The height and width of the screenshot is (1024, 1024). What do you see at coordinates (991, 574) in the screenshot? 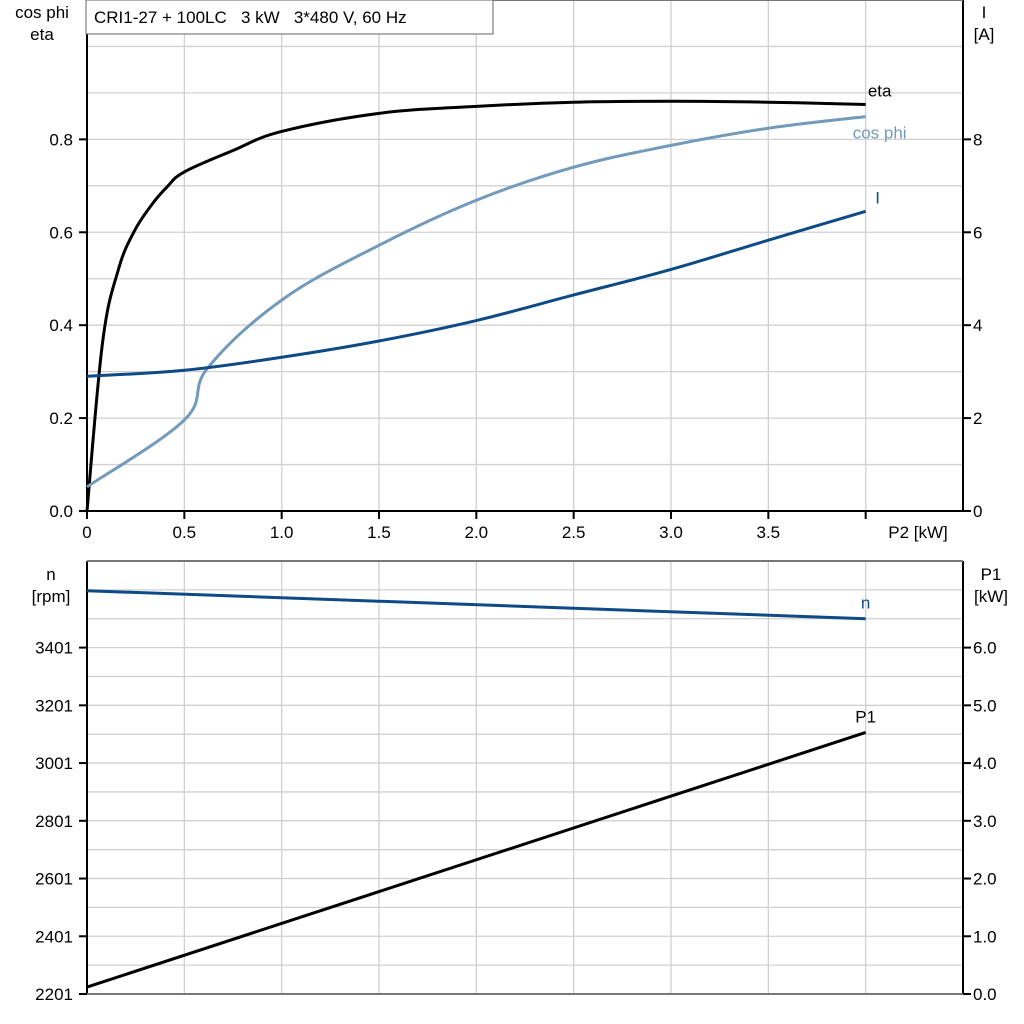
I see `bottom-right-axis-label-1: P1` at bounding box center [991, 574].